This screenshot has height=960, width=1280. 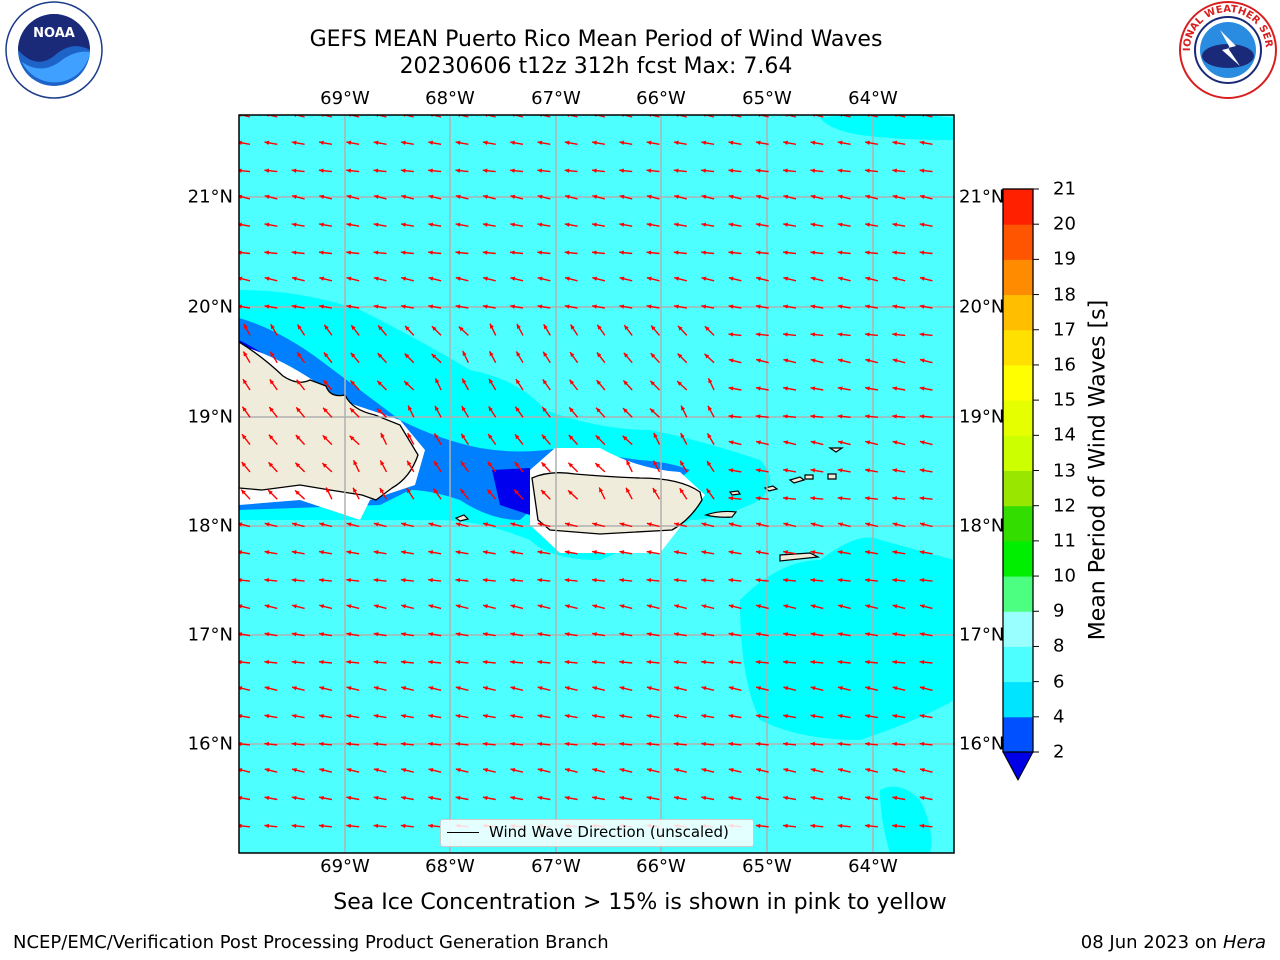 What do you see at coordinates (1059, 611) in the screenshot?
I see `colorbar-tick-label: 9` at bounding box center [1059, 611].